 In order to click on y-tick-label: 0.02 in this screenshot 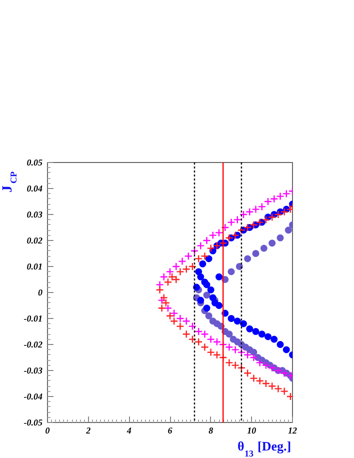, I will do `click(34, 241)`.